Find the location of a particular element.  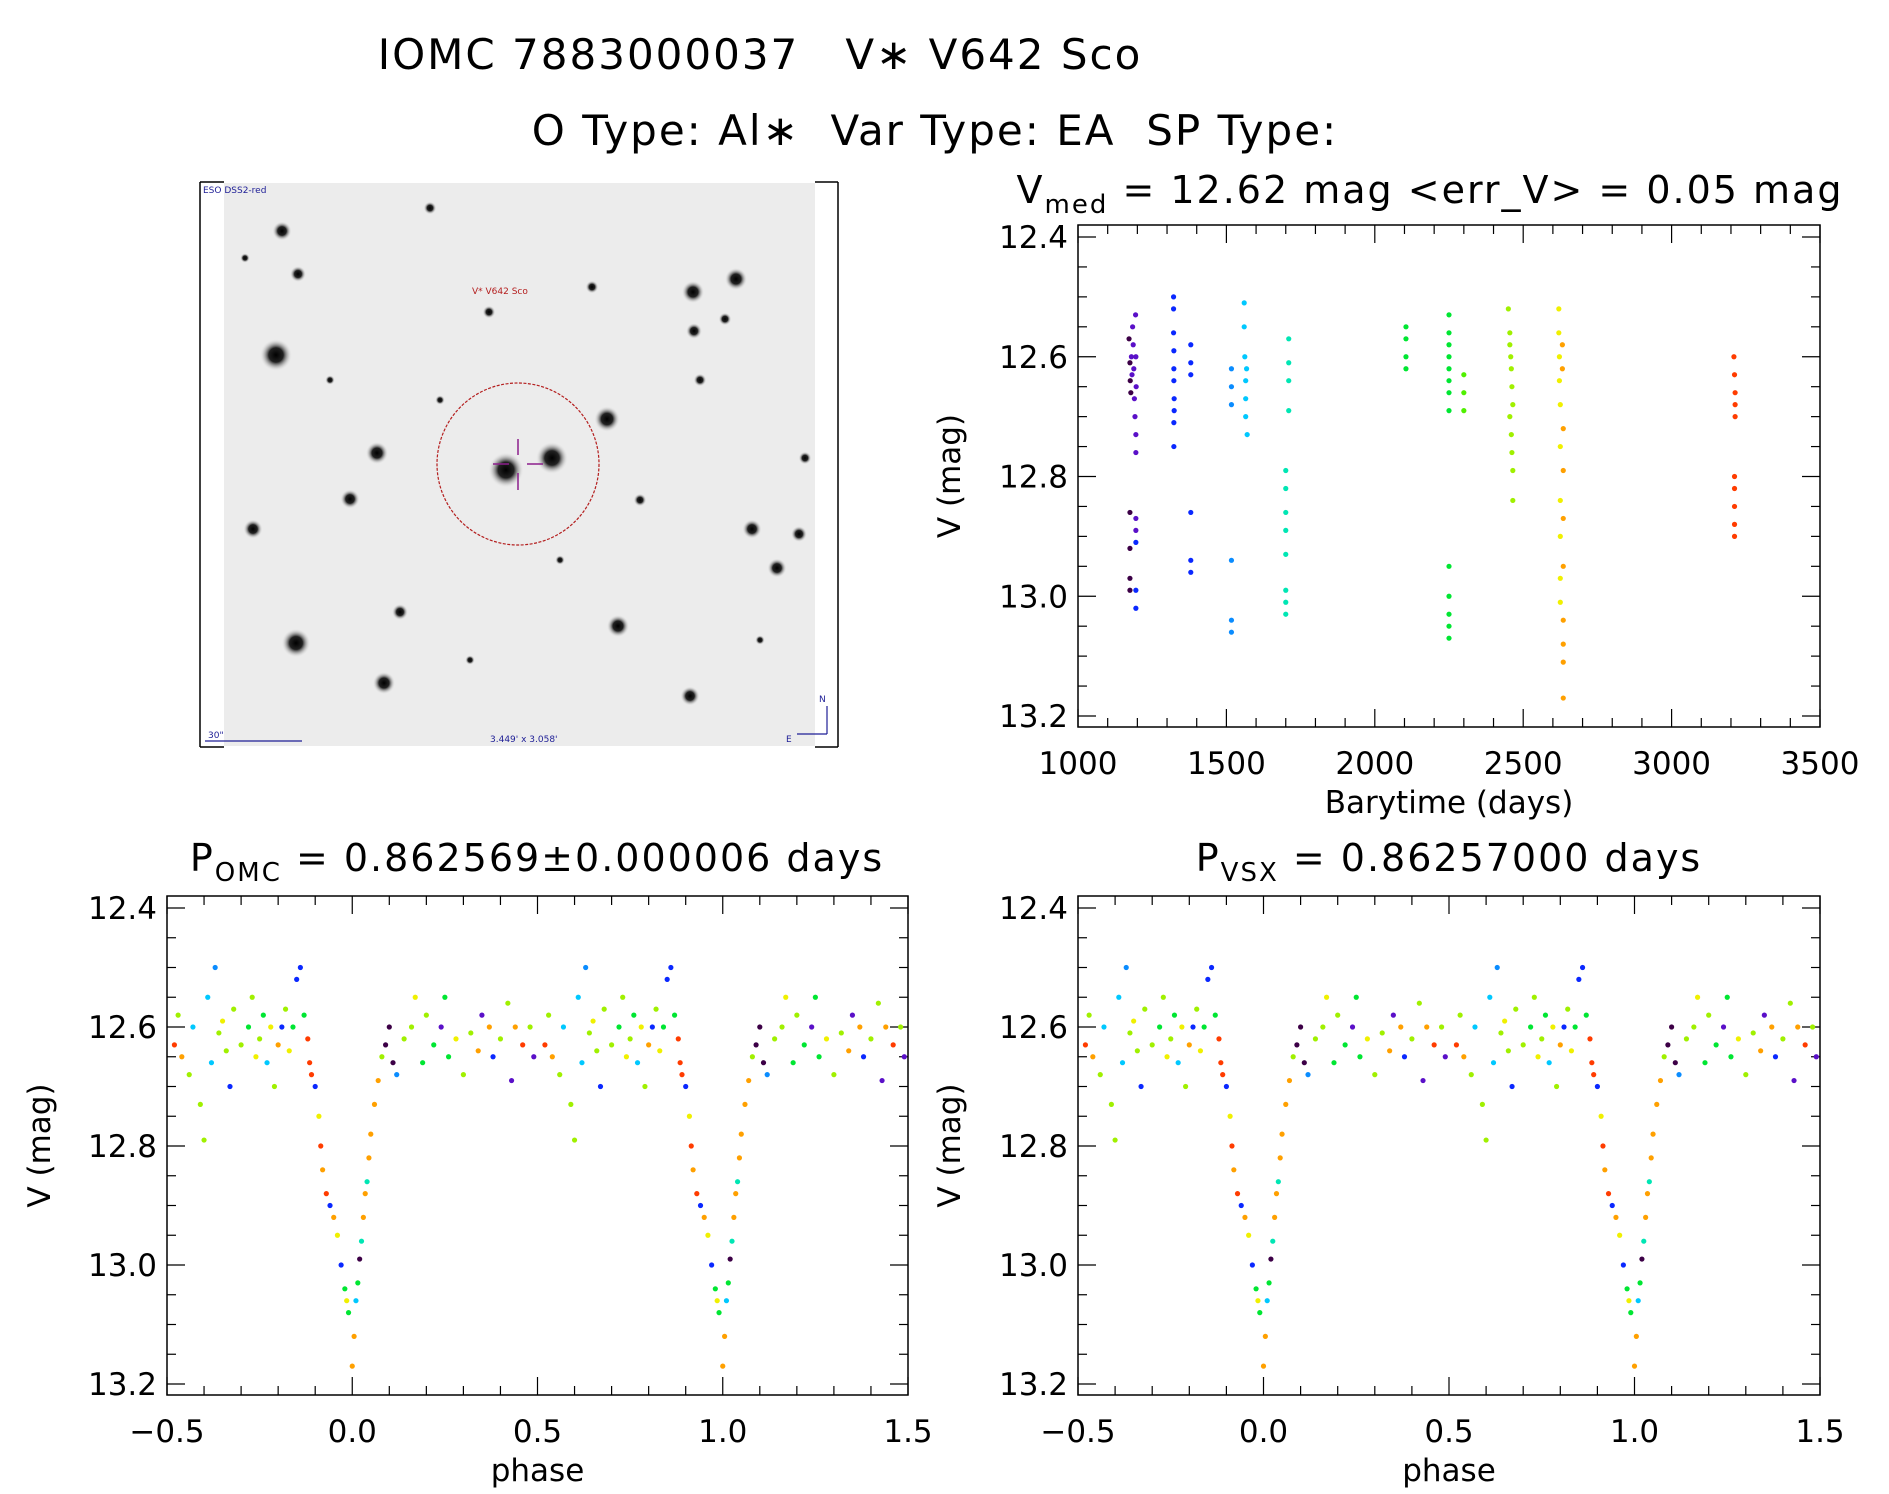

title-subscript: VSX is located at coordinates (1249, 873).